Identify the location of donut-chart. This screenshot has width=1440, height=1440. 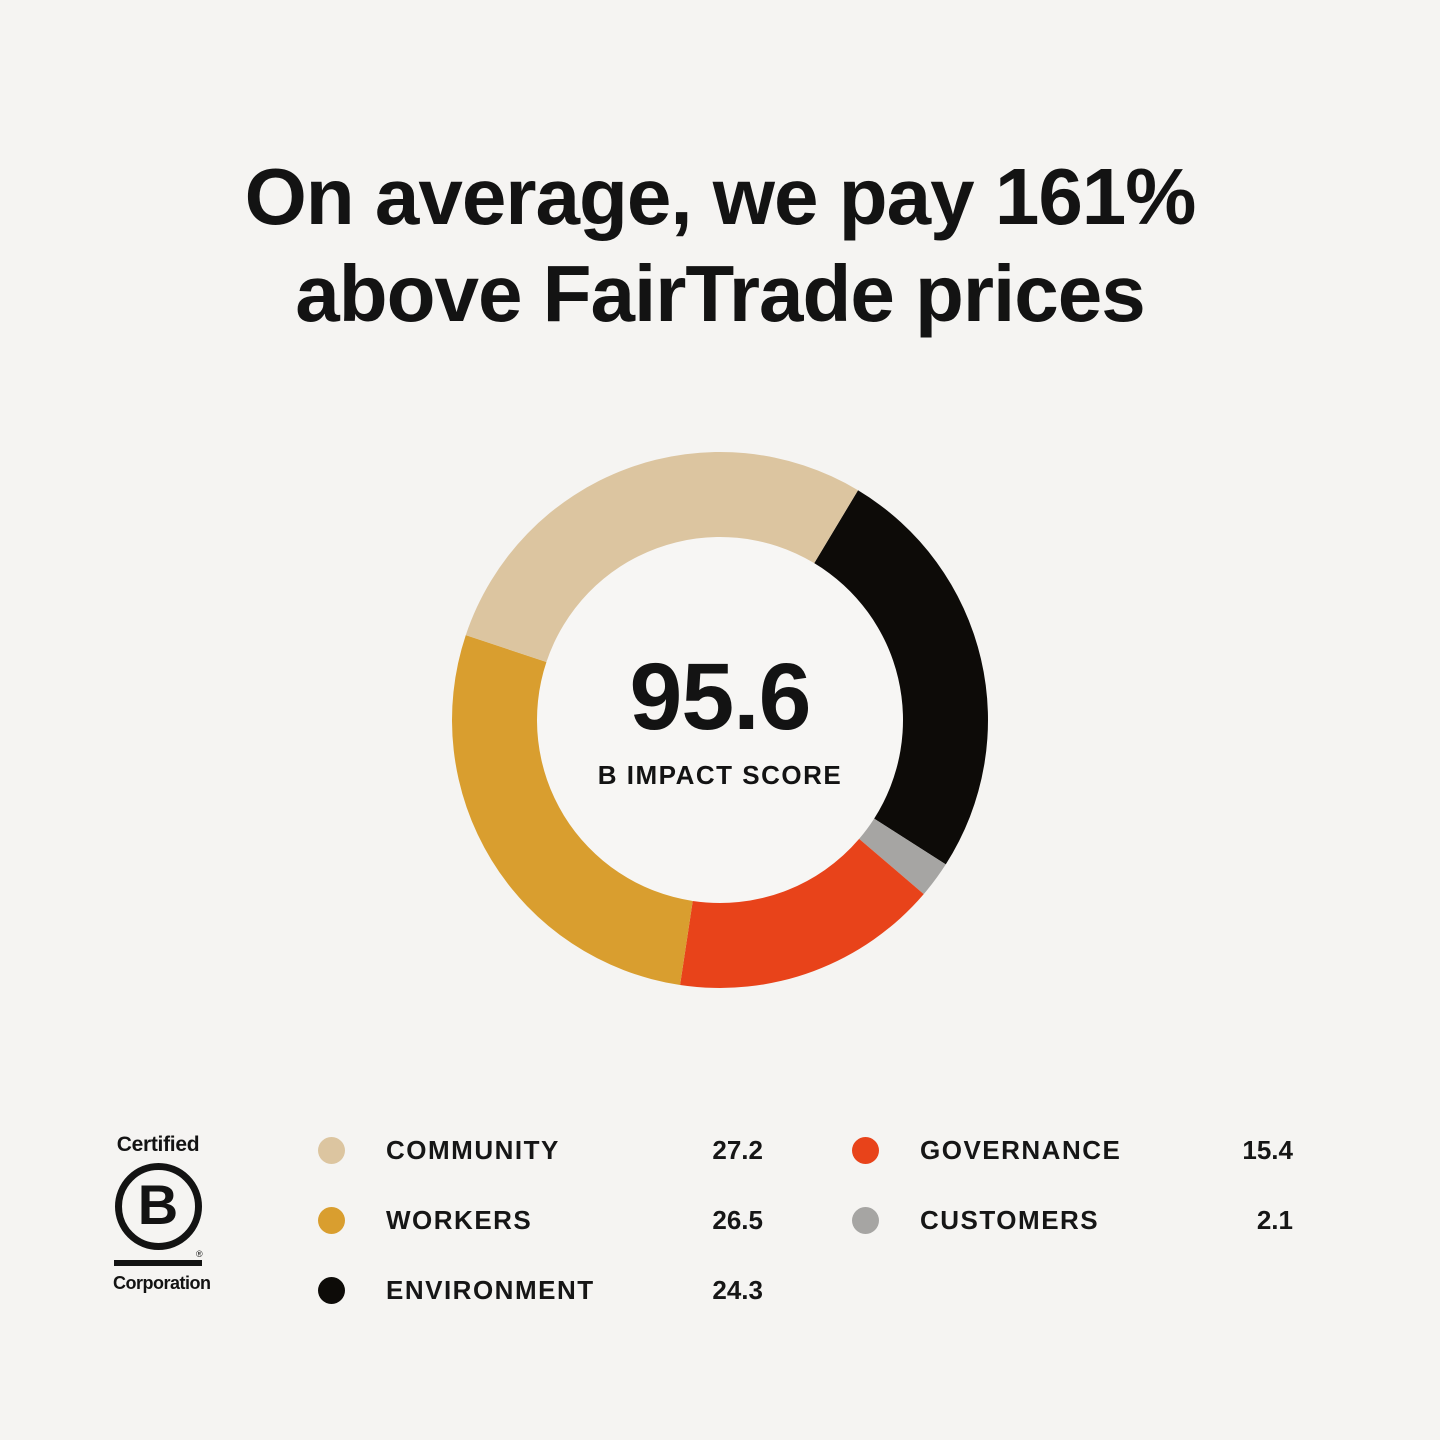
(719, 720).